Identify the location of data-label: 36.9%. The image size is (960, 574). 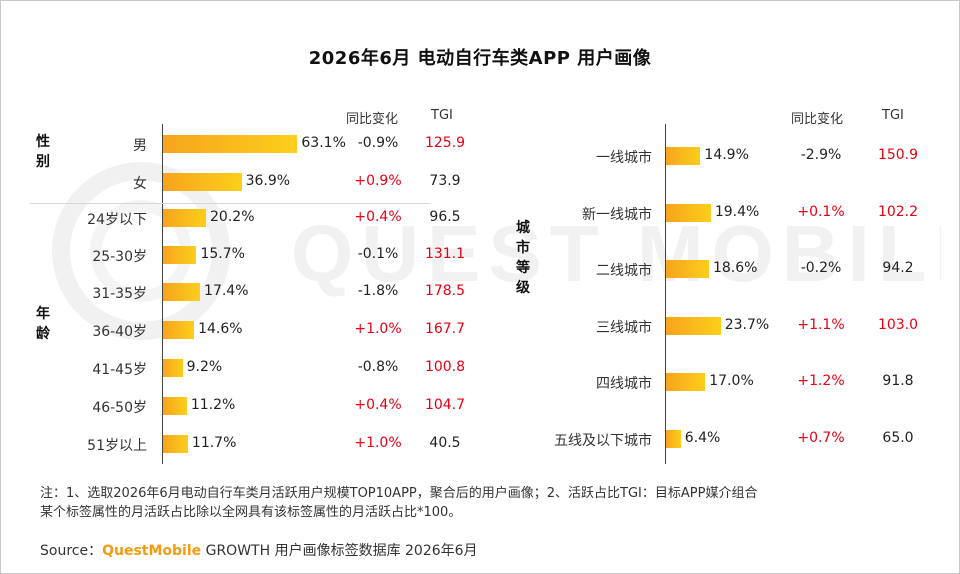
(268, 181).